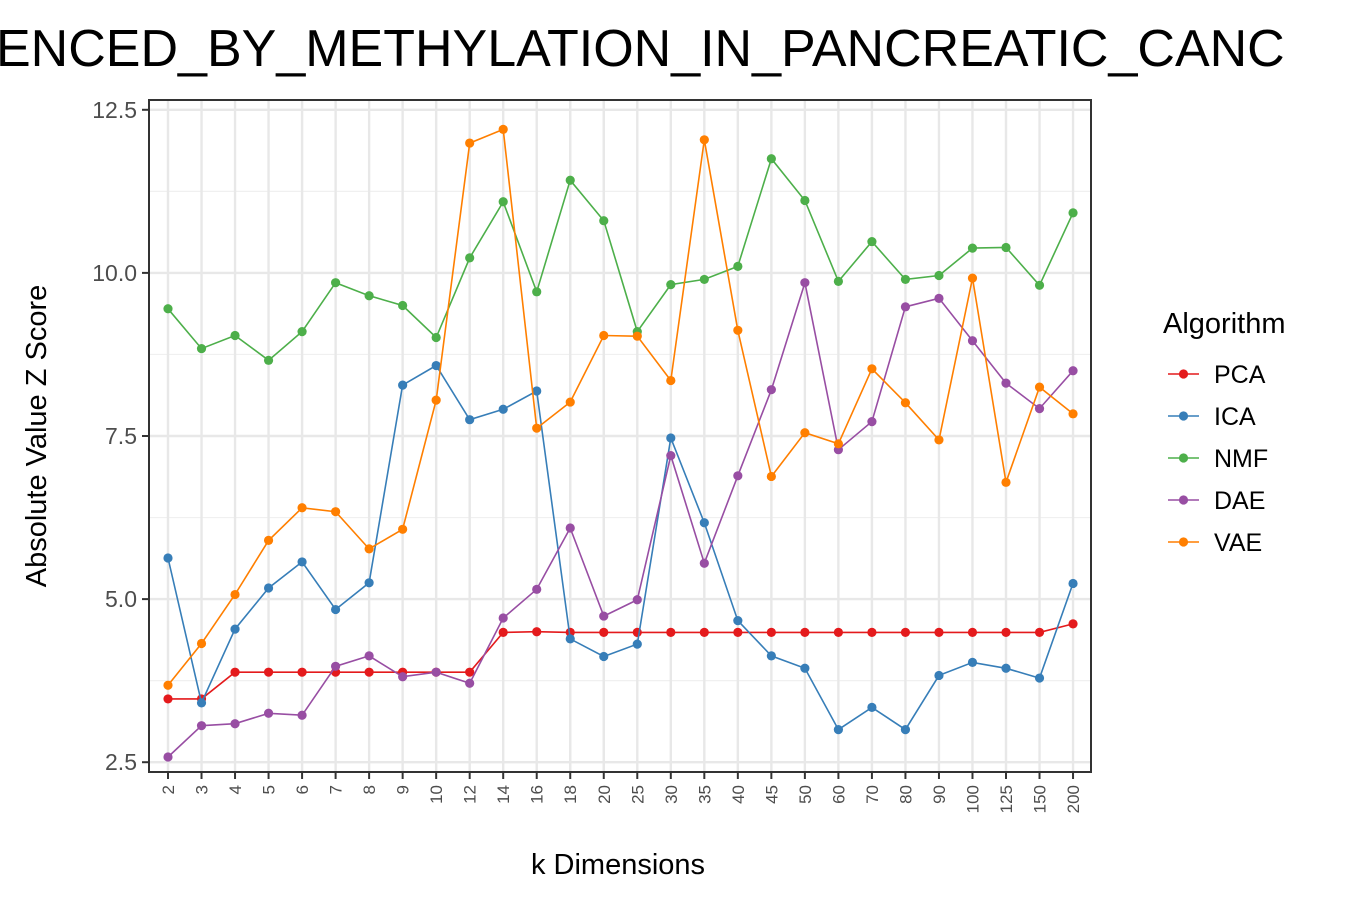 Image resolution: width=1350 pixels, height=900 pixels. I want to click on y-tick-label: 2.5, so click(121, 762).